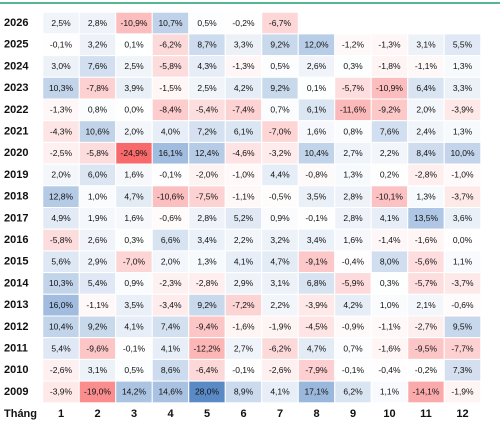 This screenshot has width=500, height=429. What do you see at coordinates (316, 218) in the screenshot?
I see `cell-label: -0,1%` at bounding box center [316, 218].